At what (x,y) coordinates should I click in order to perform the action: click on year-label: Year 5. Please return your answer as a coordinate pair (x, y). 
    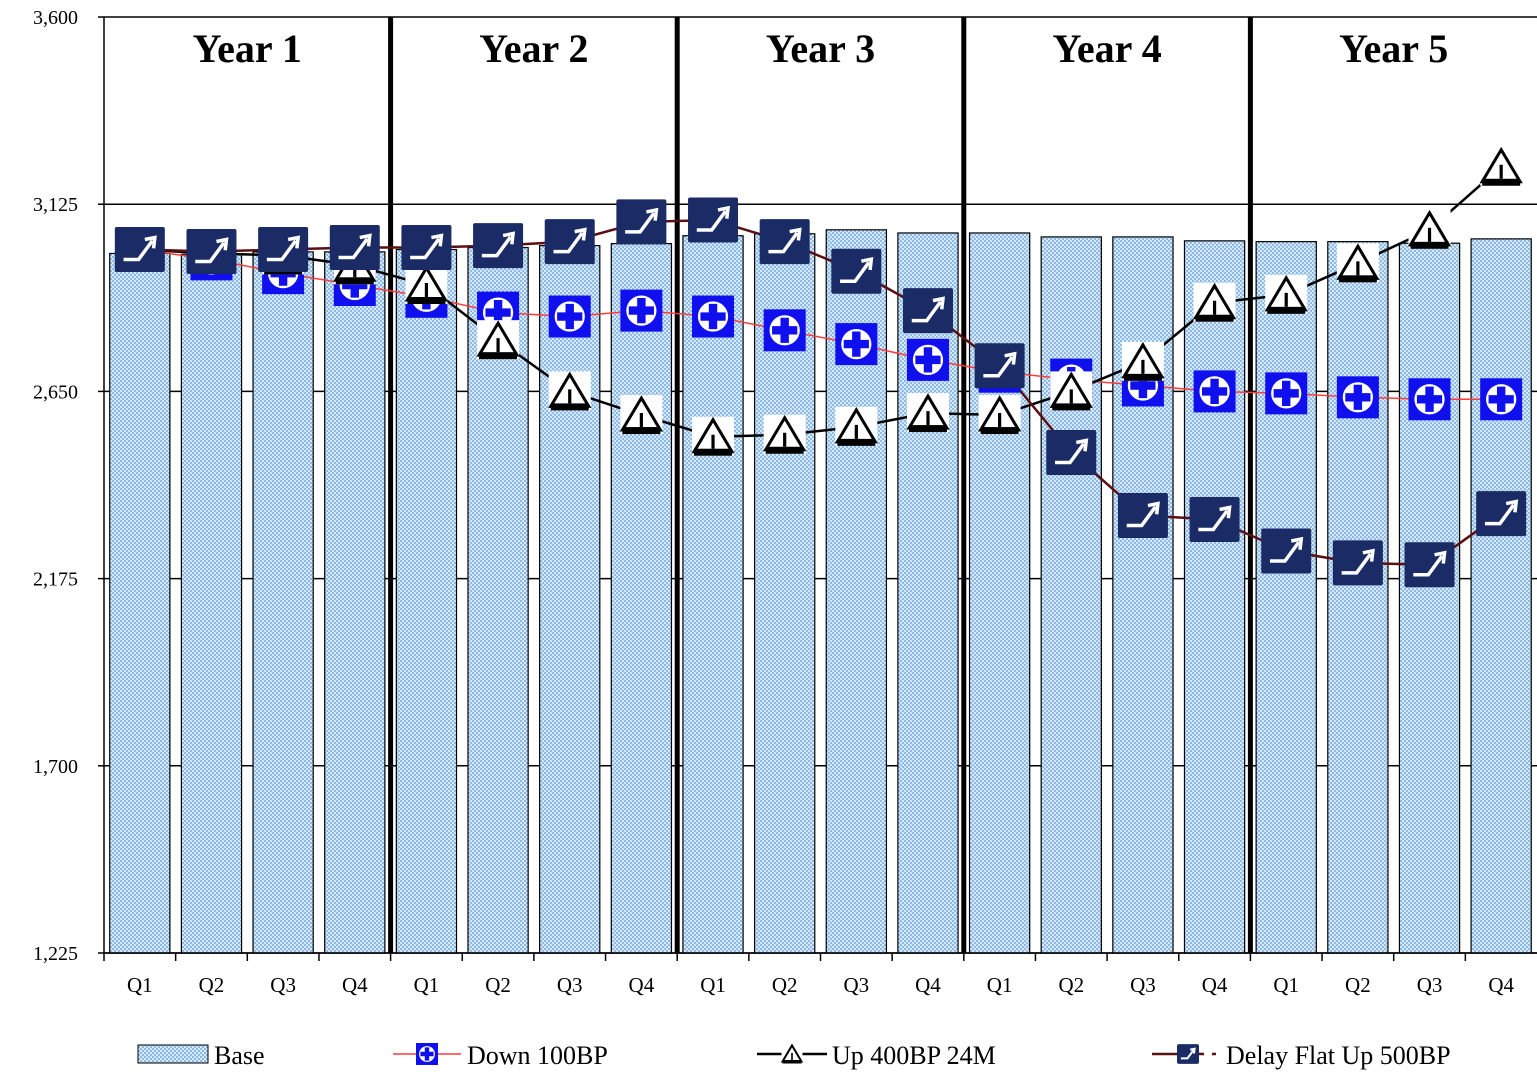
    Looking at the image, I should click on (1393, 48).